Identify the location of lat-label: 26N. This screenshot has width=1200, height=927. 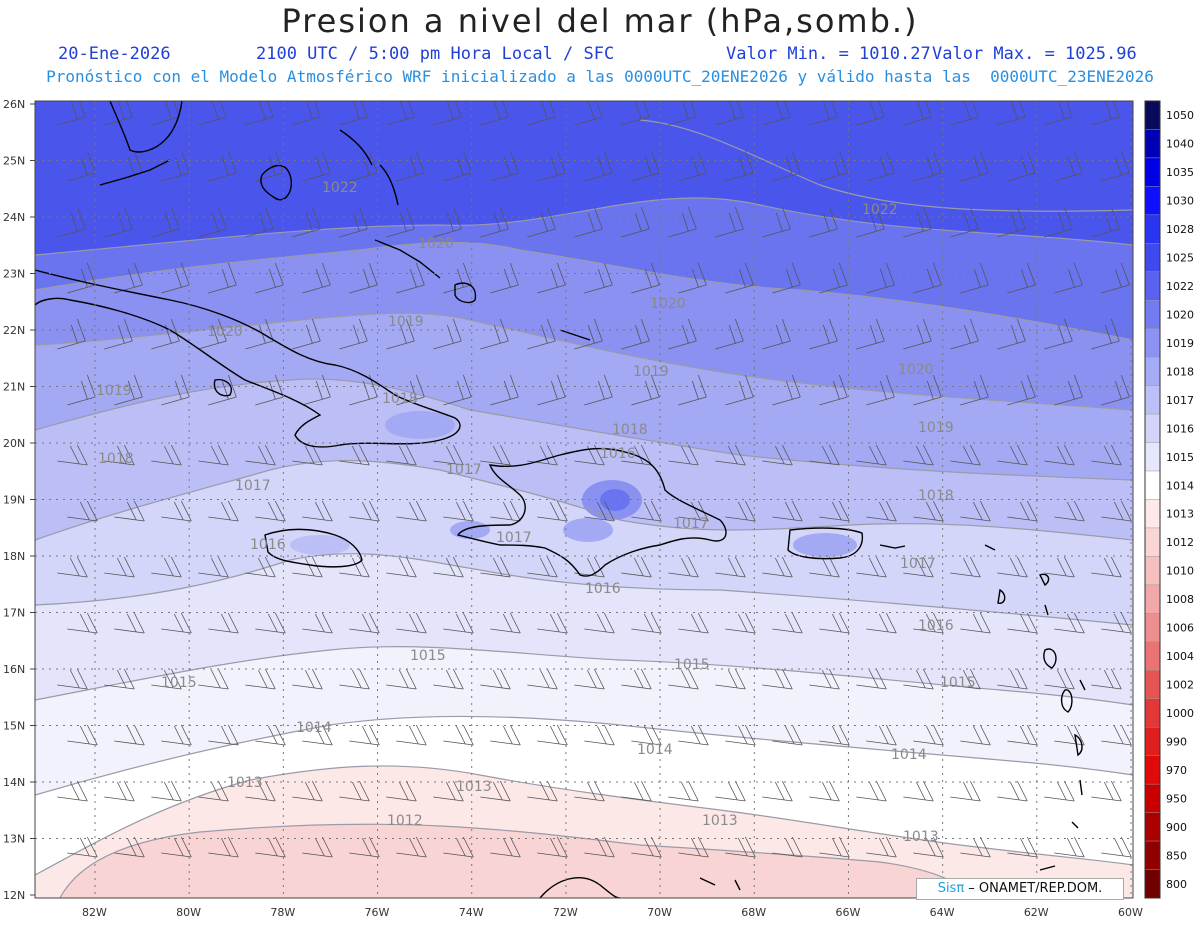
(14, 104).